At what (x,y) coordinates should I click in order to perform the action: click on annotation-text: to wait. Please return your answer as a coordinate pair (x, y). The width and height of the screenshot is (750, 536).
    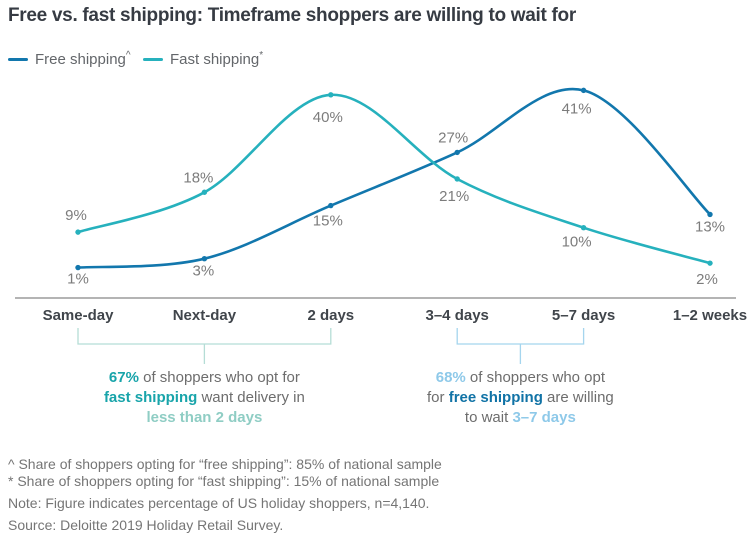
    Looking at the image, I should click on (488, 417).